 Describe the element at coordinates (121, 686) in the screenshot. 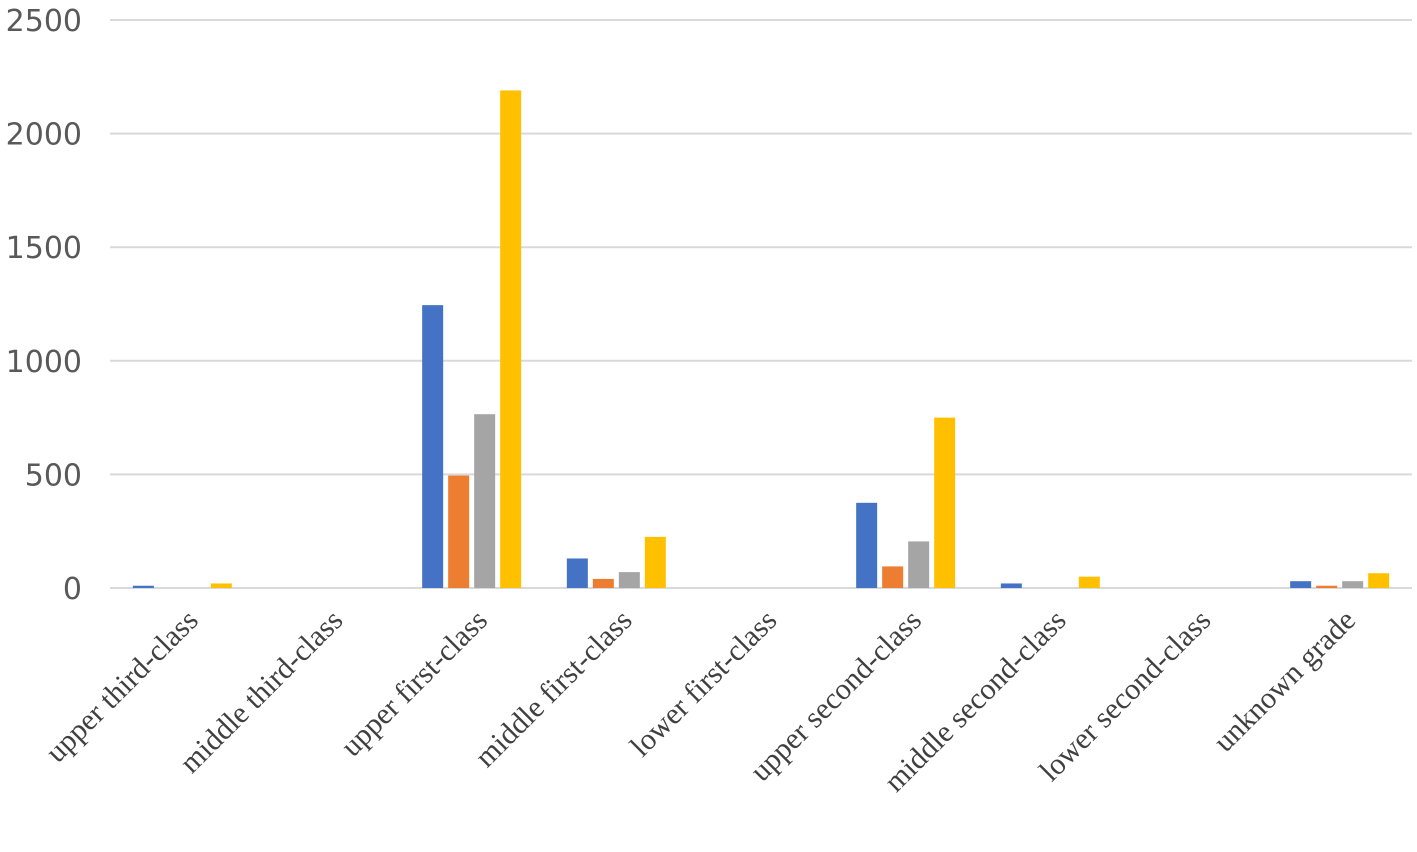

I see `x-tick-label: upper third-class` at that location.